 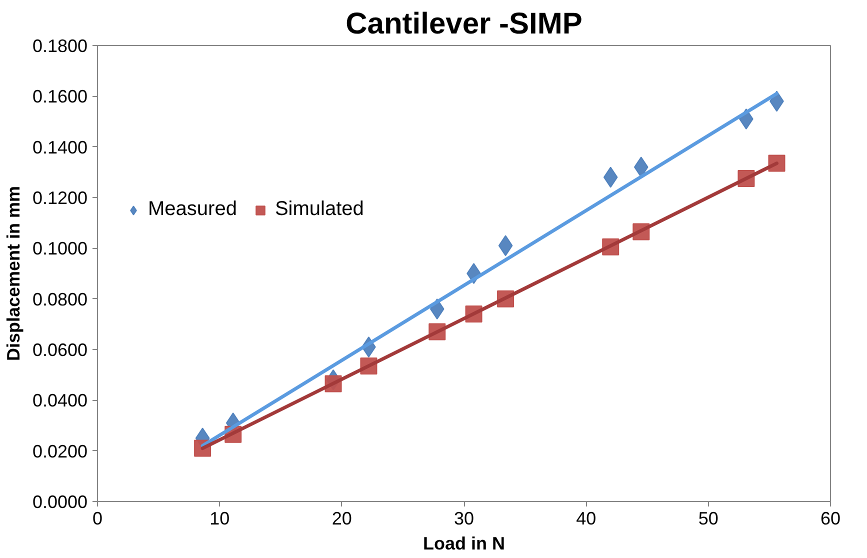 I want to click on x-tick-label: 0, so click(x=97, y=518).